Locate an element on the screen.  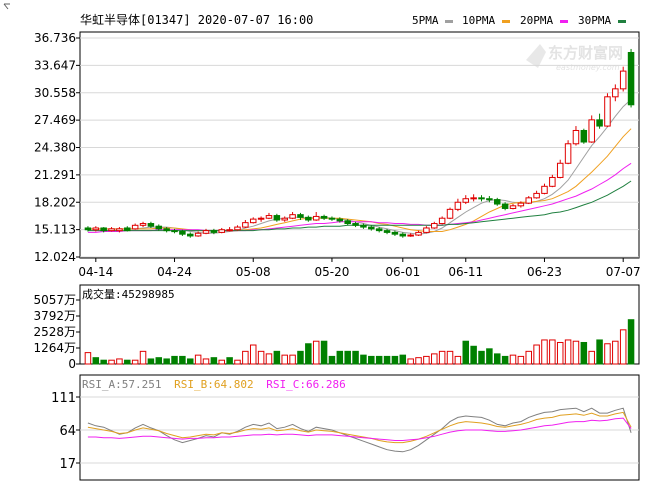
volume-tick-label: 2528万 is located at coordinates (54, 332).